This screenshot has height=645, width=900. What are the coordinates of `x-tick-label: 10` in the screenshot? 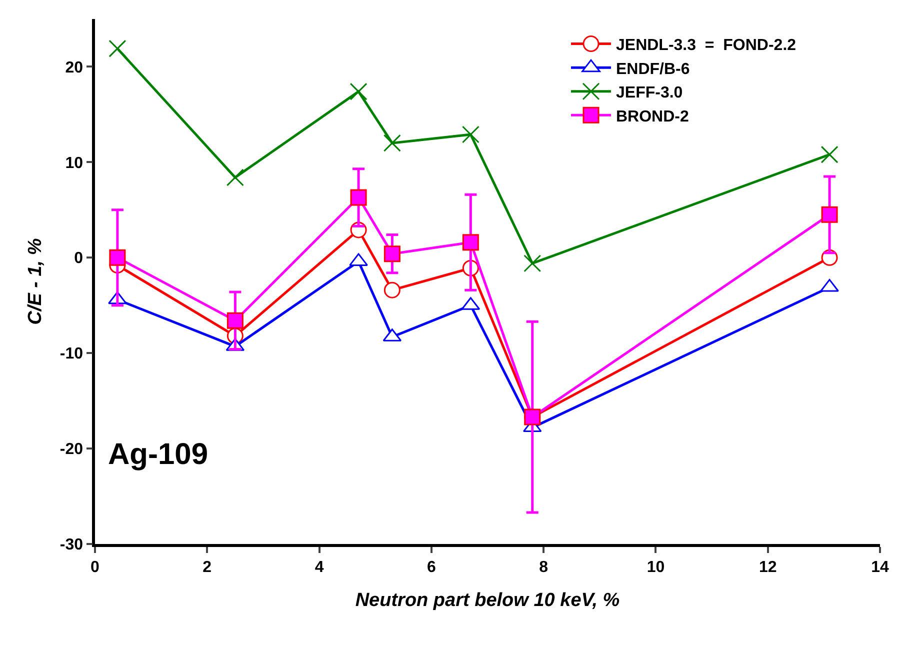 It's located at (655, 567).